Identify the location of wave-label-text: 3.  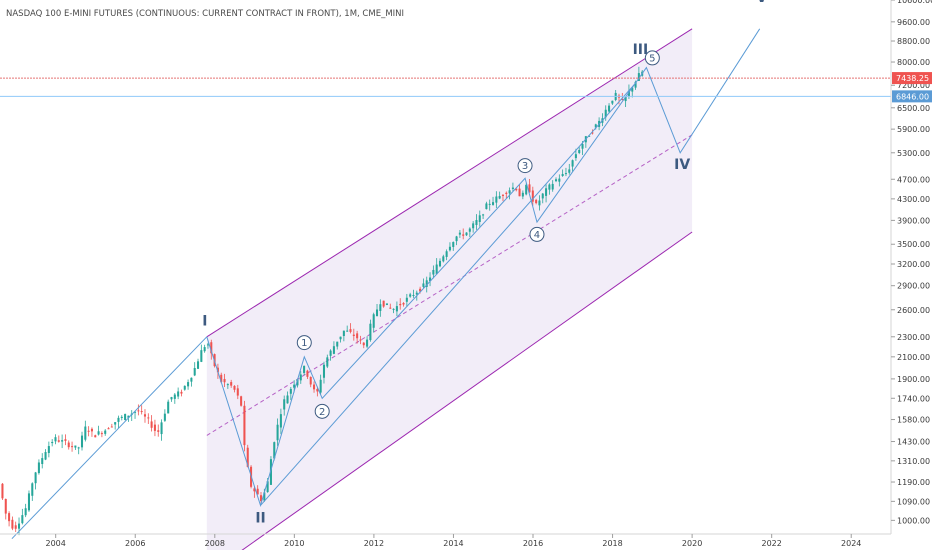
(525, 166).